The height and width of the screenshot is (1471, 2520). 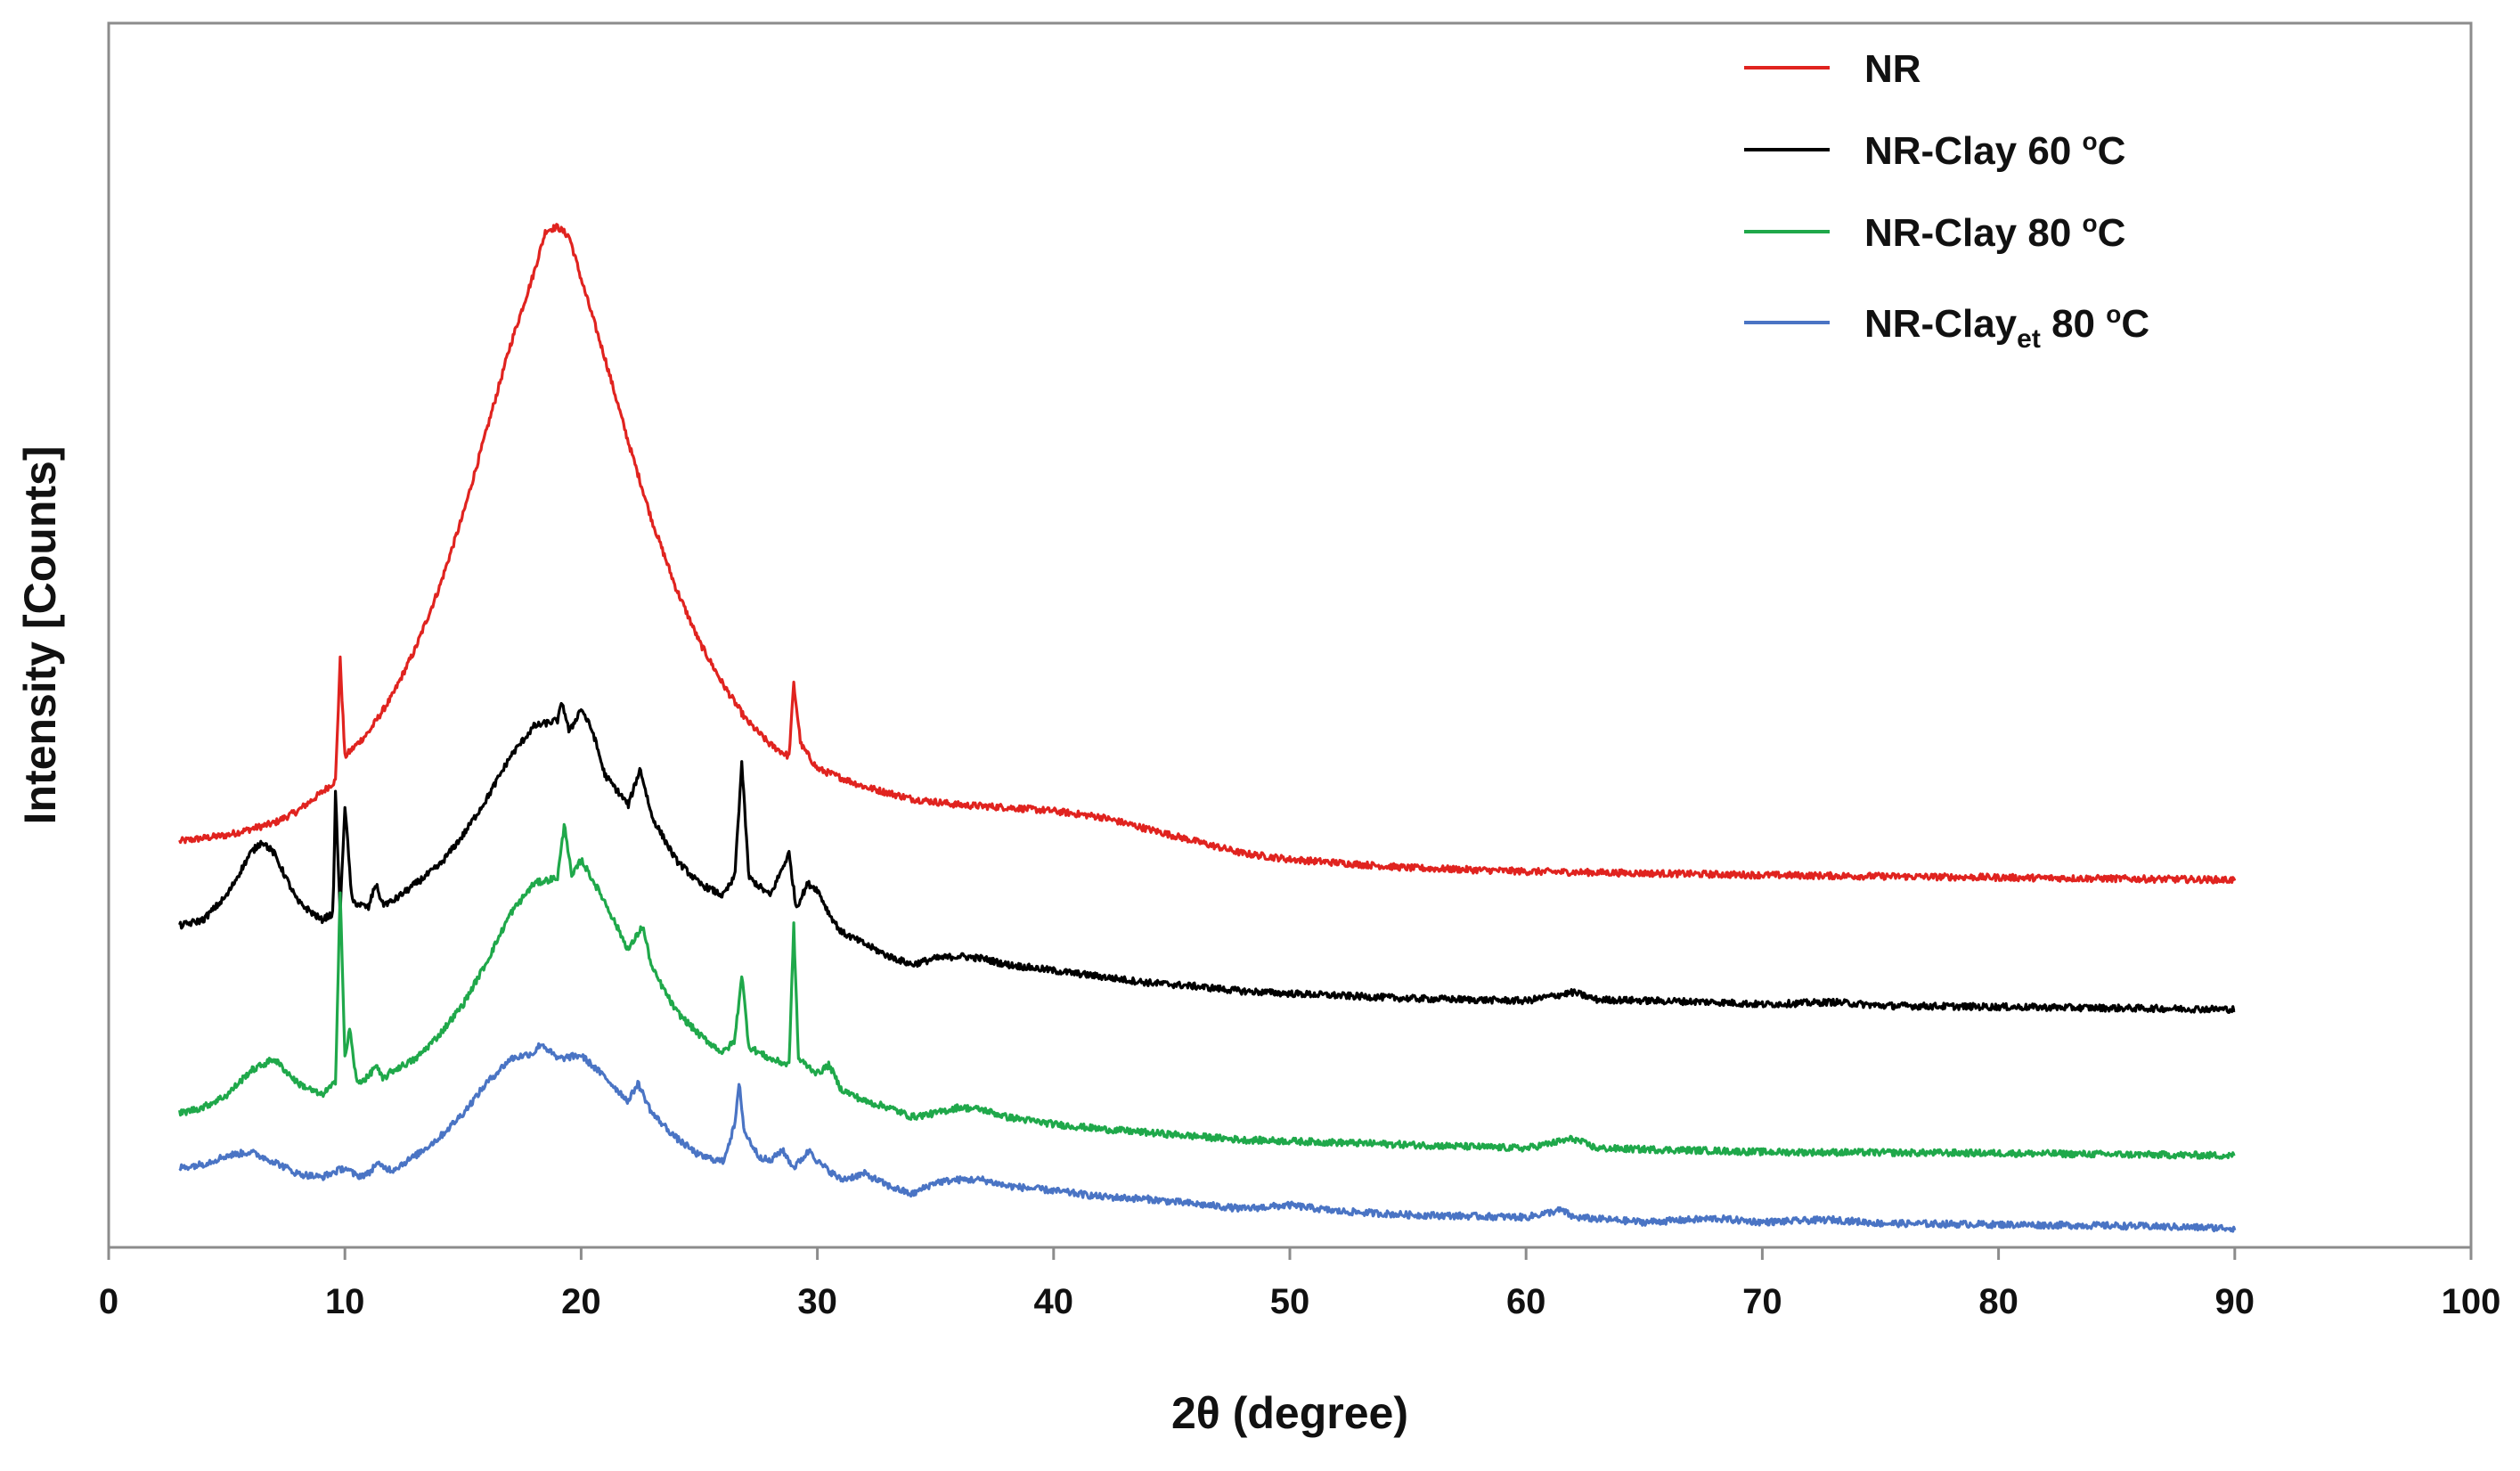 I want to click on x-axis-ticks: 0 10 20 30 40 50 60 70 80 90 100, so click(x=1300, y=1284).